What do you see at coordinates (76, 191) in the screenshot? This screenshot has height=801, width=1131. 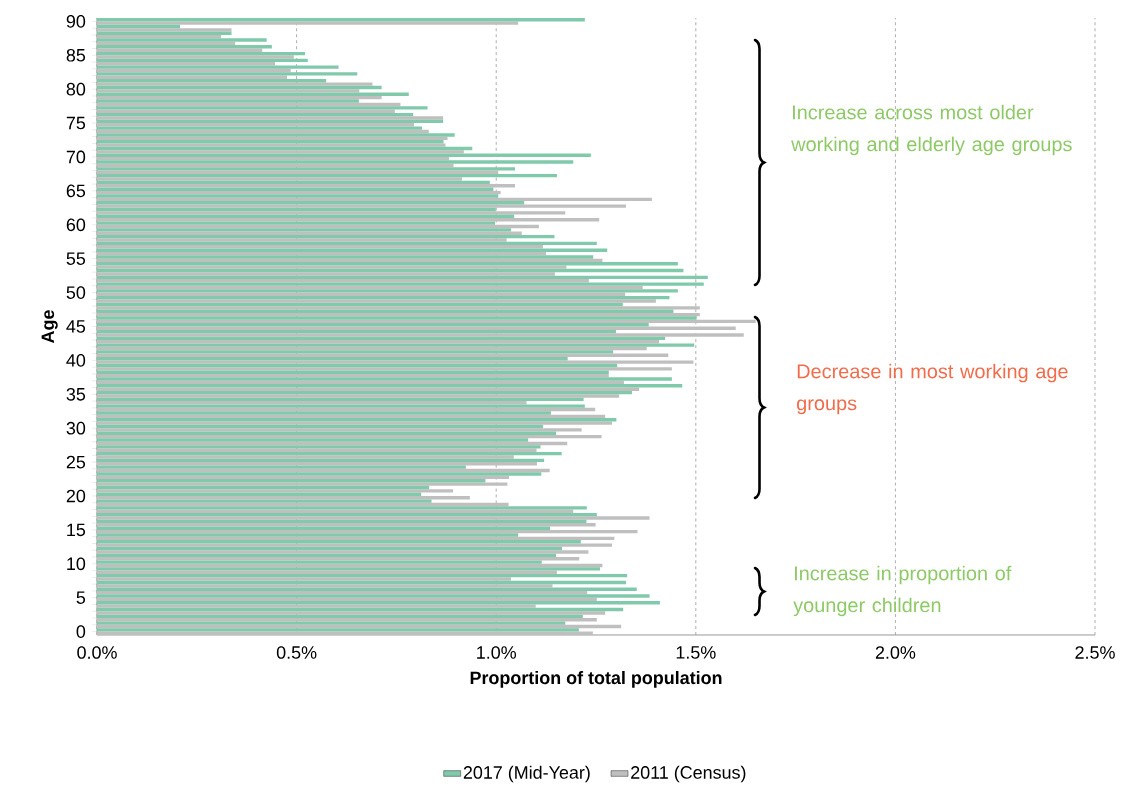 I see `y-tick-label: 65` at bounding box center [76, 191].